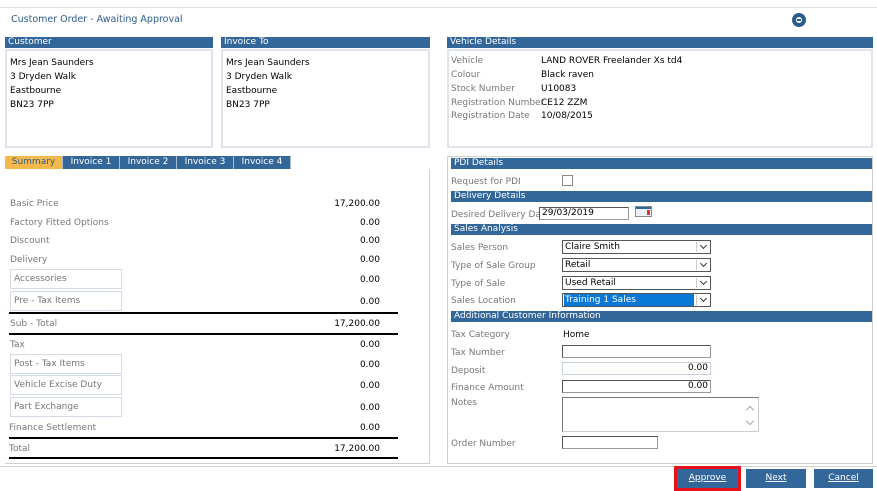  I want to click on pre-tax-items-button: Pre - Tax Items, so click(66, 301).